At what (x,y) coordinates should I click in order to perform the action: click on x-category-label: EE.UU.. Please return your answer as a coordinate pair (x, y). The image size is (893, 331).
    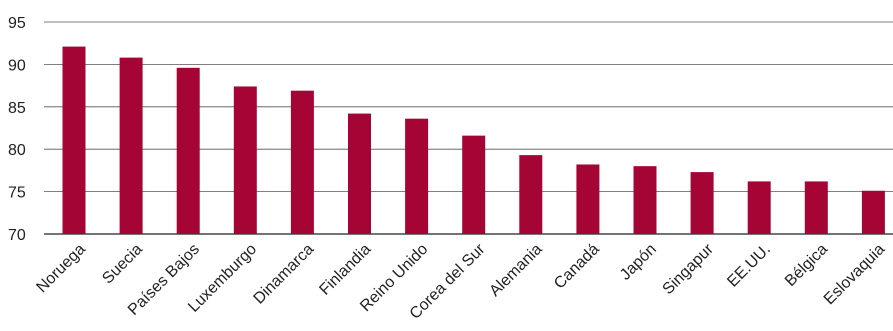
    Looking at the image, I should click on (749, 266).